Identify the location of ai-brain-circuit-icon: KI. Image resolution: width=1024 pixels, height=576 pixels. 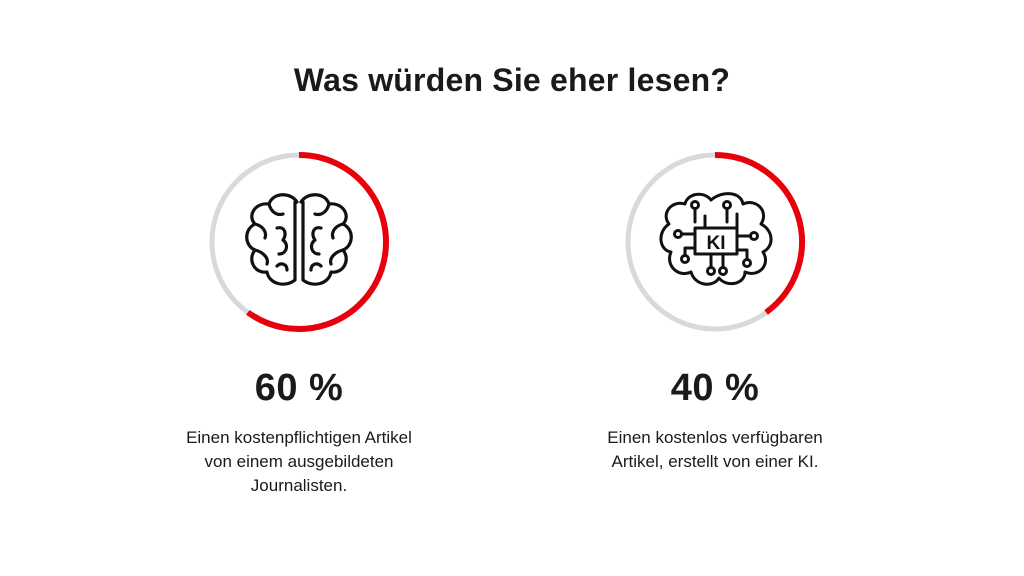
(716, 239).